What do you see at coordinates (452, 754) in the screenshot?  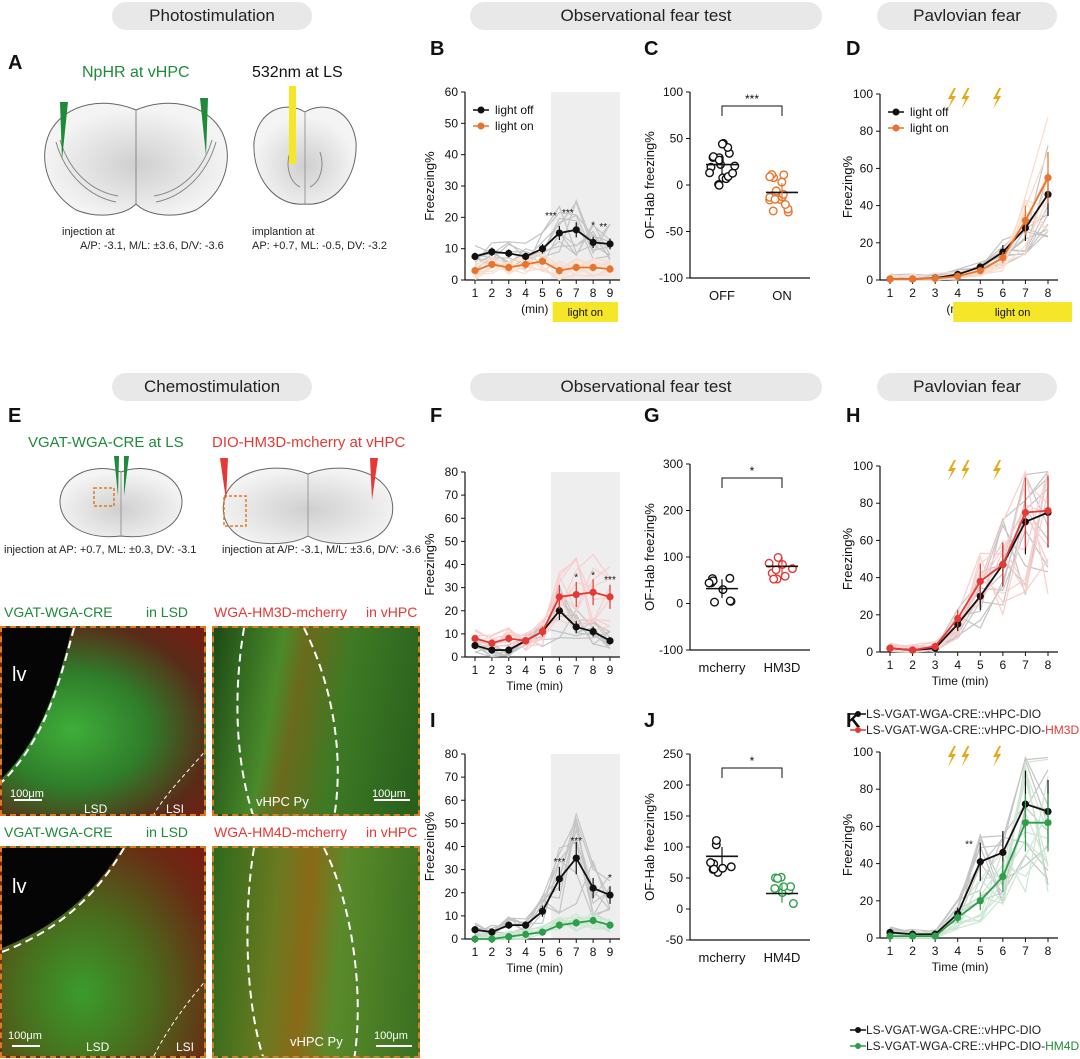 I see `y-tick-label-i: 80` at bounding box center [452, 754].